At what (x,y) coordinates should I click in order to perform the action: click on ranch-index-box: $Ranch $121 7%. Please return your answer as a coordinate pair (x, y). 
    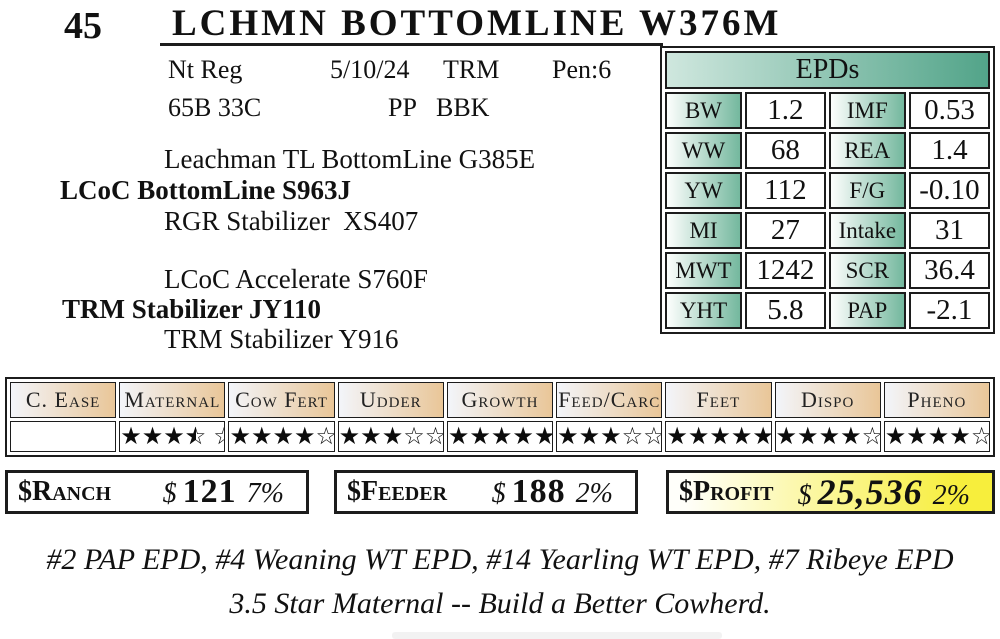
    Looking at the image, I should click on (157, 492).